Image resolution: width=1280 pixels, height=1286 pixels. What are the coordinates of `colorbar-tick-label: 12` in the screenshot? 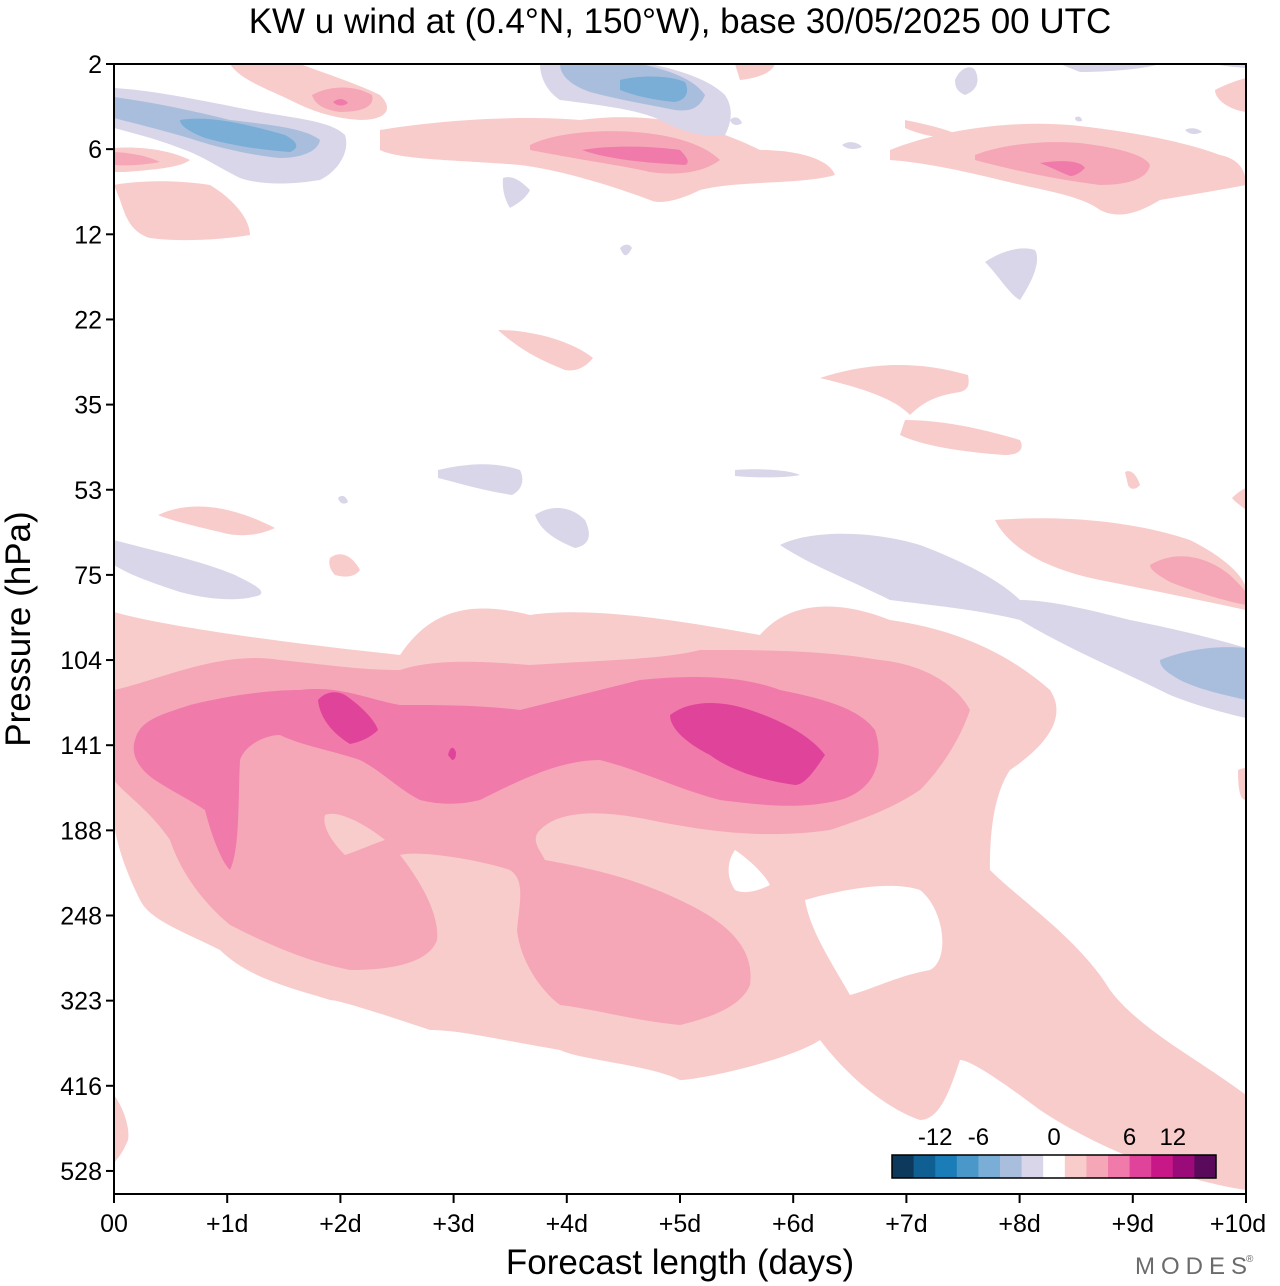 It's located at (1172, 1137).